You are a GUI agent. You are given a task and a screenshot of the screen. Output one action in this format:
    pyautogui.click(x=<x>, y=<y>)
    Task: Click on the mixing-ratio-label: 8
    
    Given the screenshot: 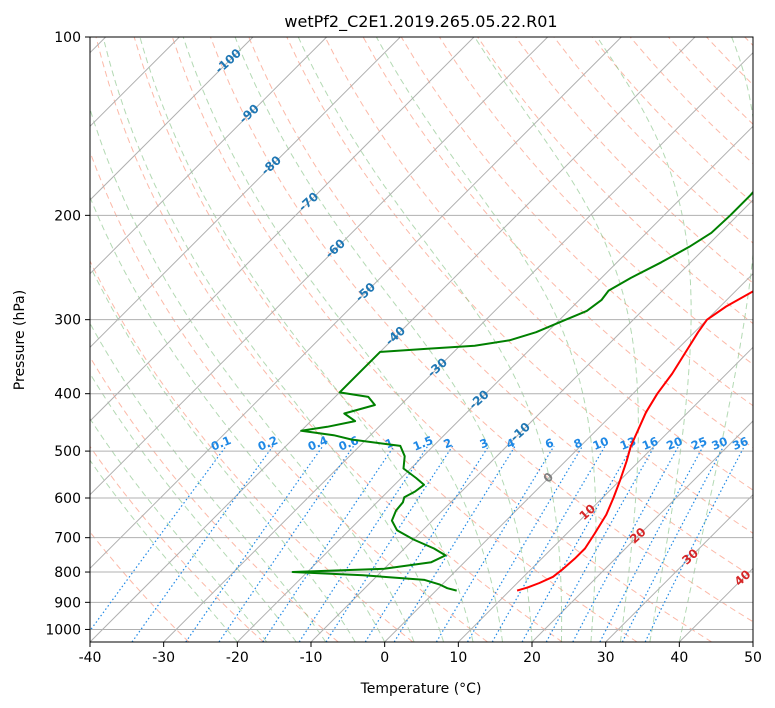 What is the action you would take?
    pyautogui.click(x=578, y=443)
    